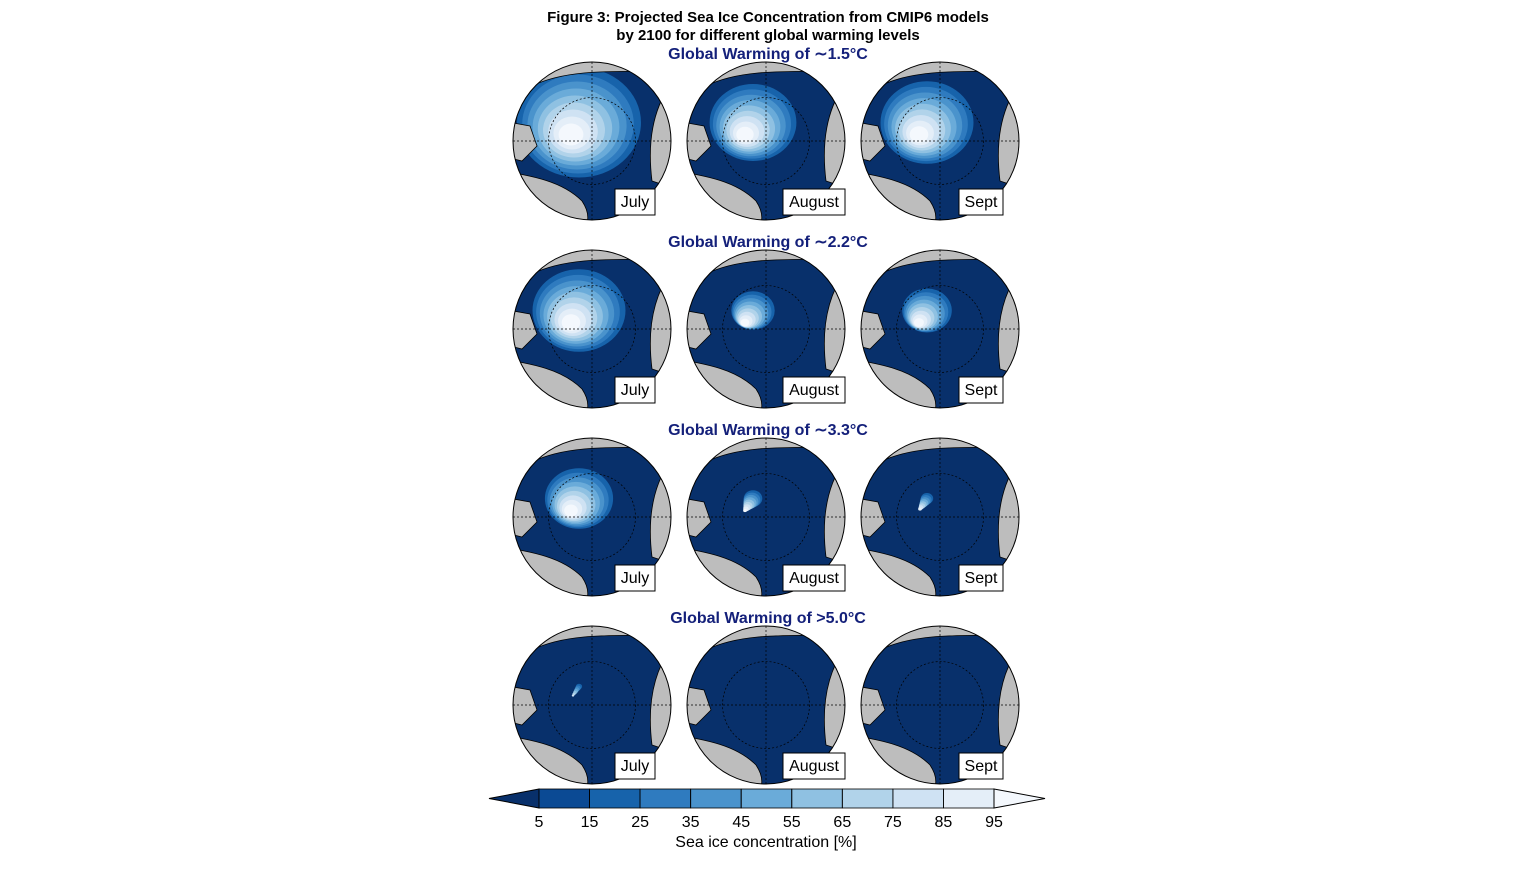 The width and height of the screenshot is (1536, 869). Describe the element at coordinates (768, 618) in the screenshot. I see `row-title: Global Warming of >5.0°C` at that location.